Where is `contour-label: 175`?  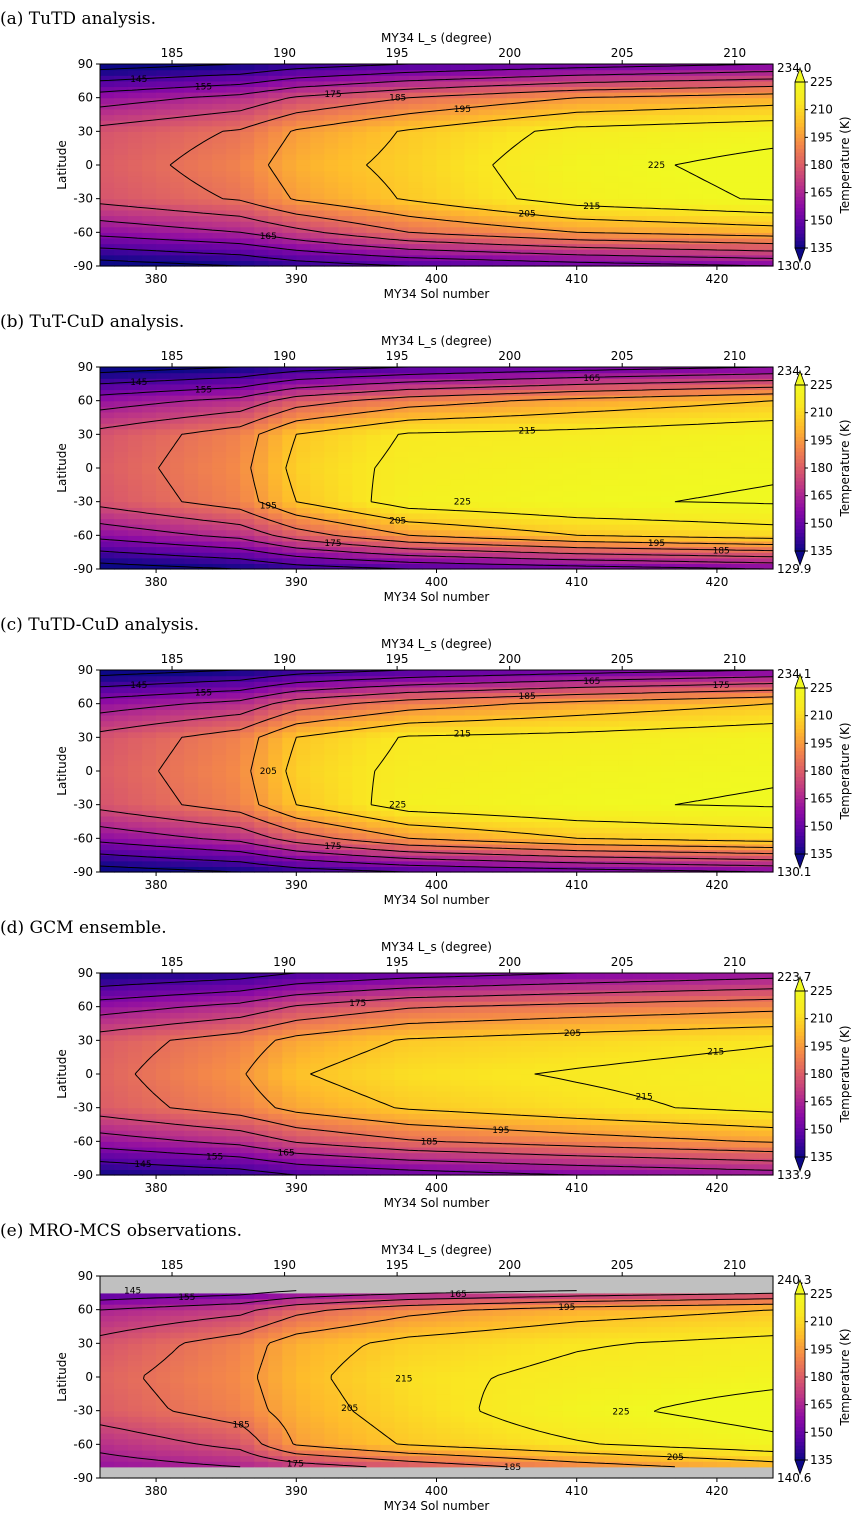 contour-label: 175 is located at coordinates (332, 95).